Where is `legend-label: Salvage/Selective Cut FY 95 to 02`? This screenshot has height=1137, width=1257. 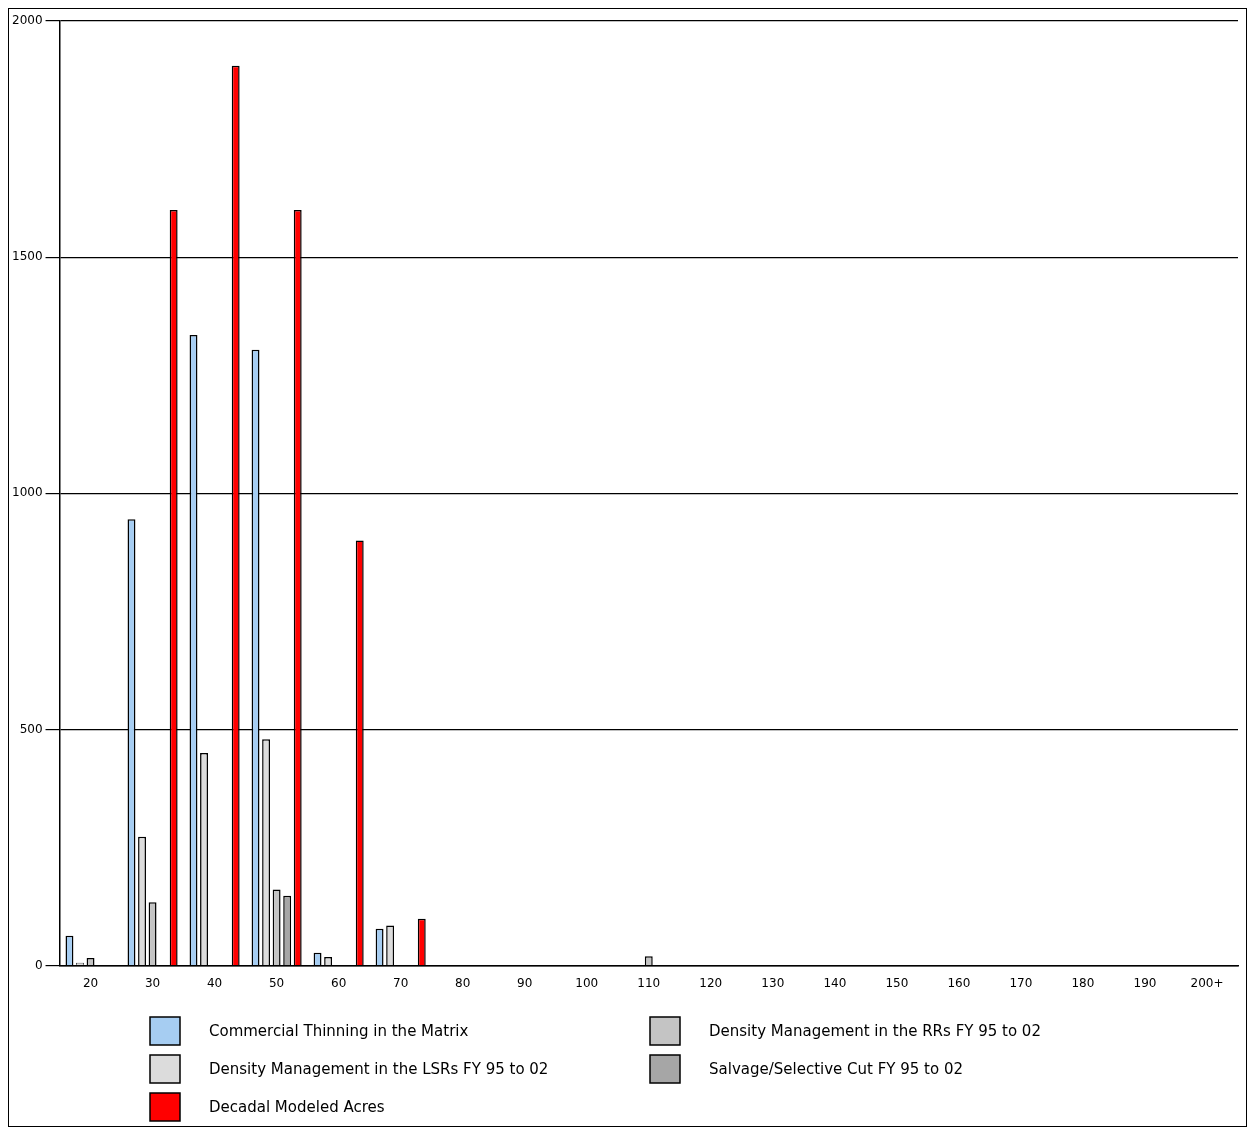
legend-label: Salvage/Selective Cut FY 95 to 02 is located at coordinates (836, 1069).